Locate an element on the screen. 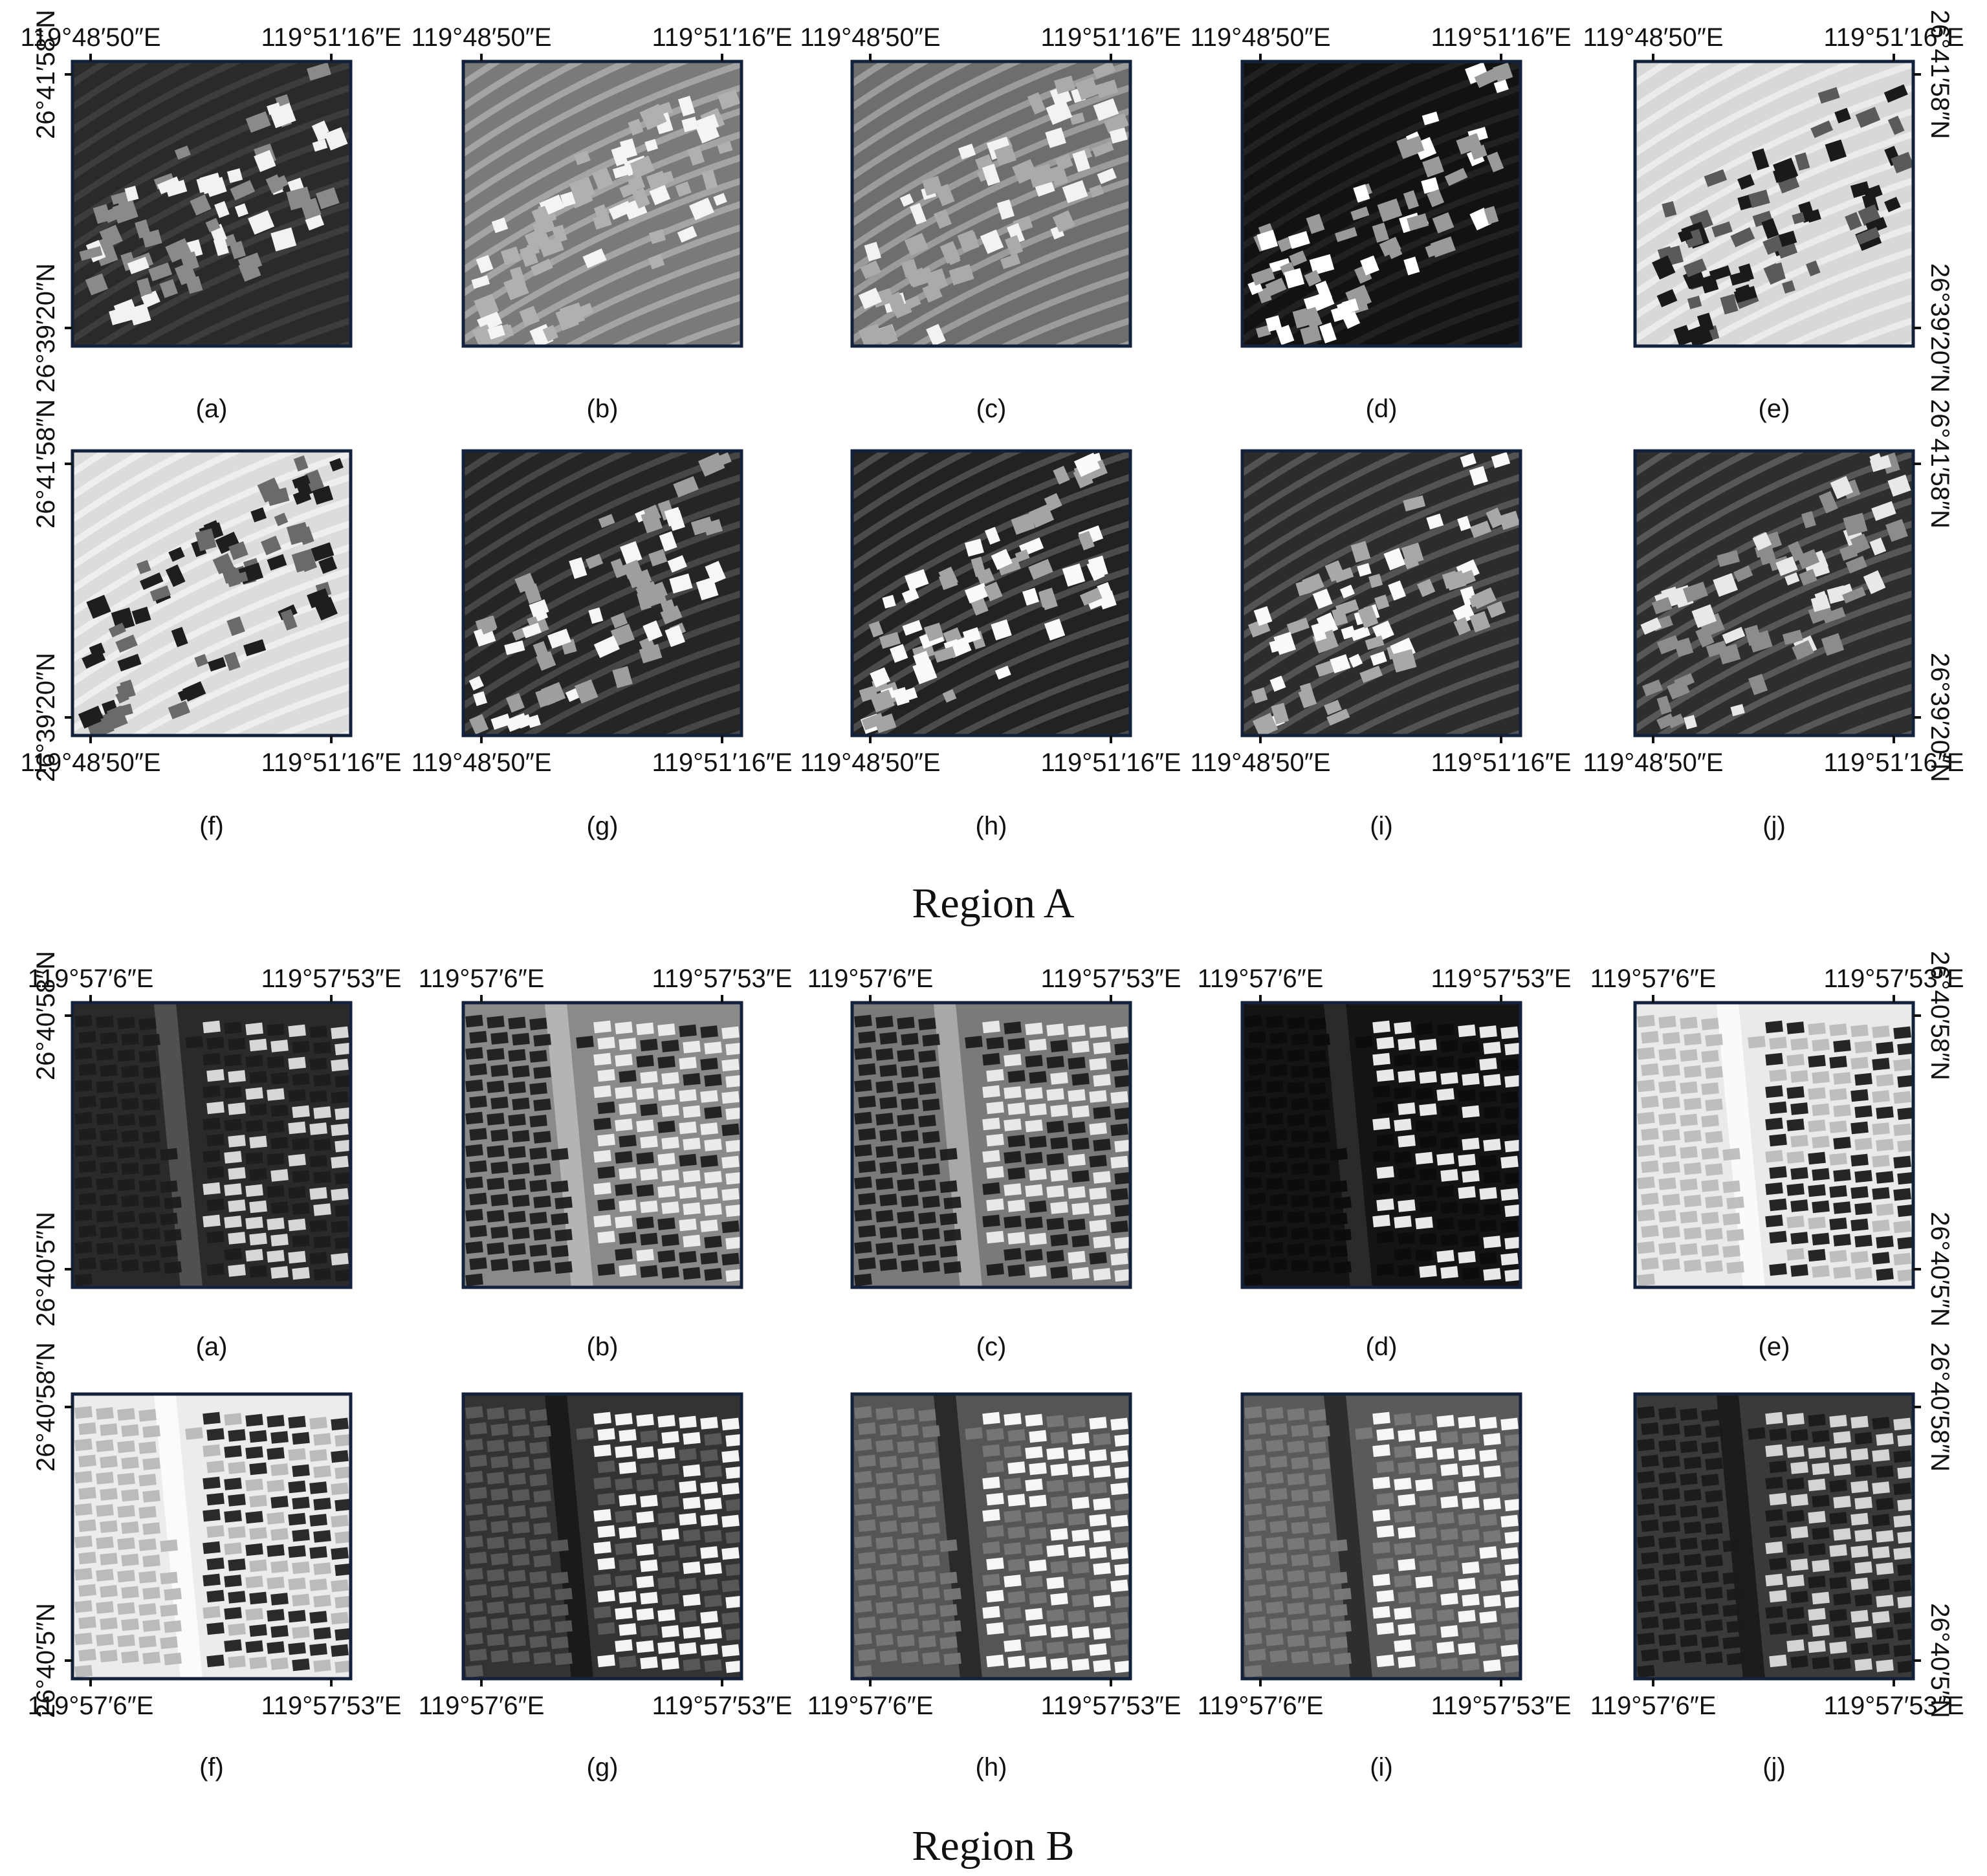 Image resolution: width=1987 pixels, height=1876 pixels. region-b-panel-i: 119°57′6″E 119°57′53″E is located at coordinates (1385, 1556).